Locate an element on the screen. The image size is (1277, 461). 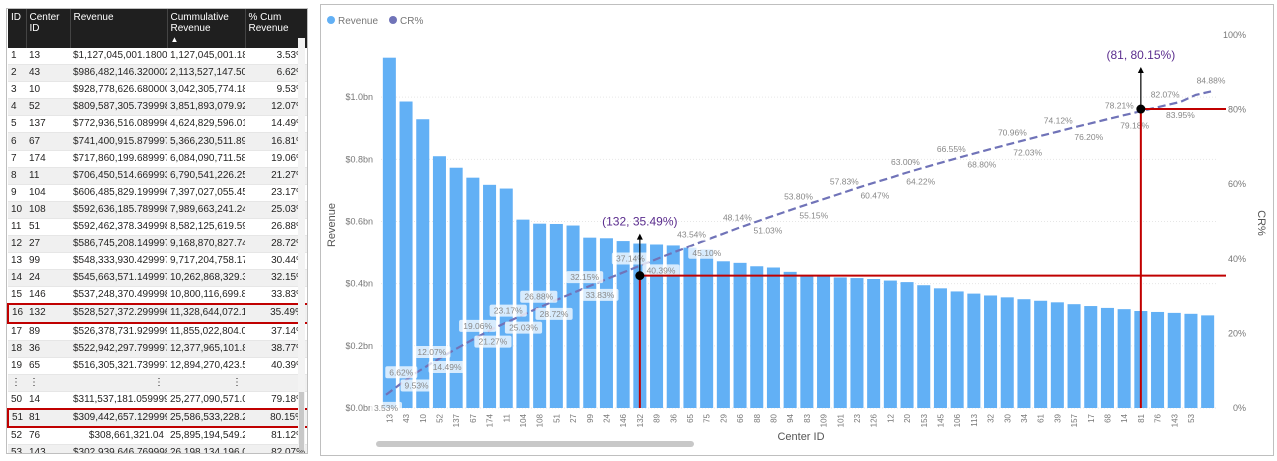
cell-pct-cum-revenue: 81.12% is located at coordinates (276, 436).